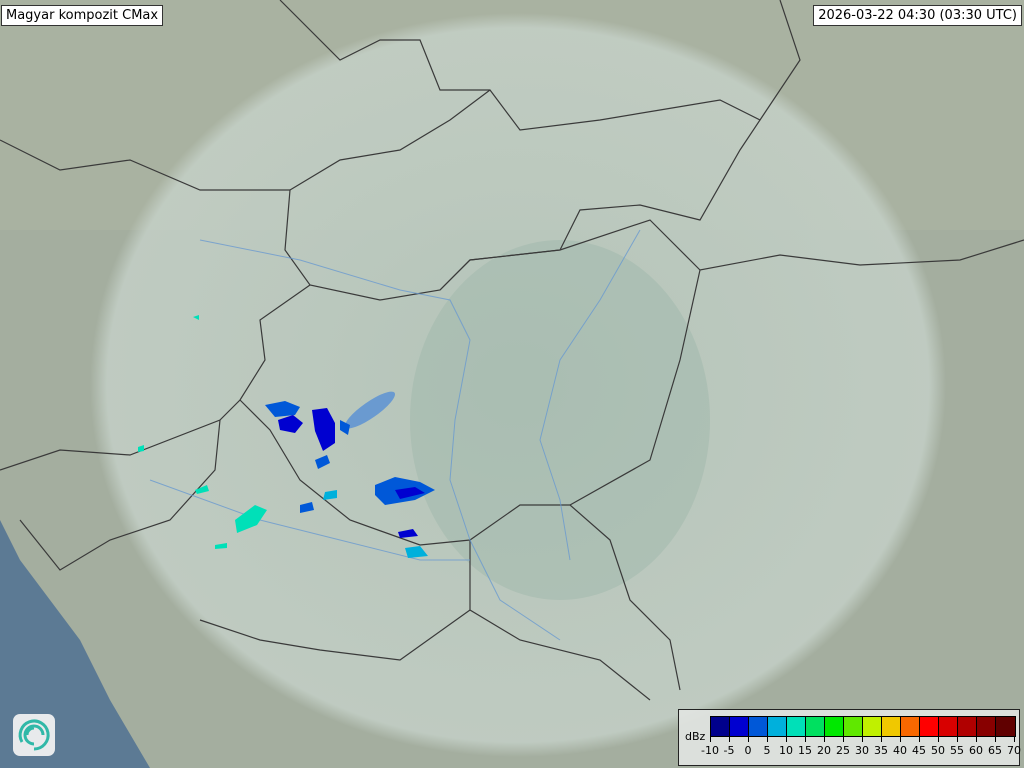  What do you see at coordinates (34, 735) in the screenshot?
I see `swirl-logo-icon` at bounding box center [34, 735].